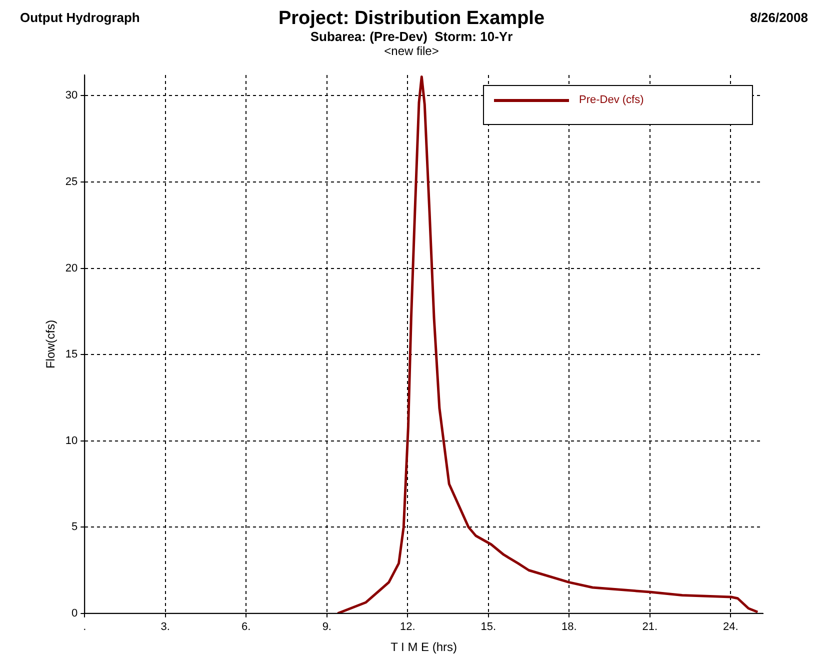 The image size is (823, 659). I want to click on y-tick-label: 10, so click(71, 440).